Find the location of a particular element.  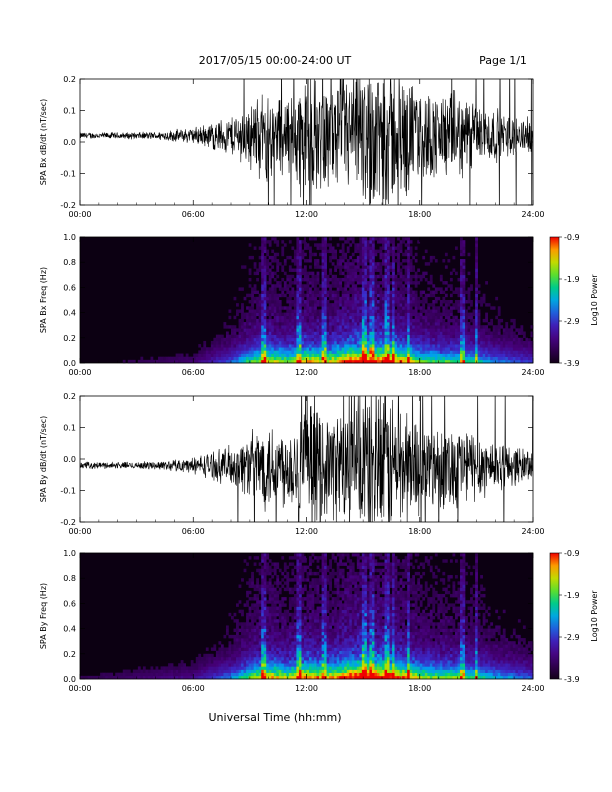

x-tick-label: 06:00 is located at coordinates (193, 531).